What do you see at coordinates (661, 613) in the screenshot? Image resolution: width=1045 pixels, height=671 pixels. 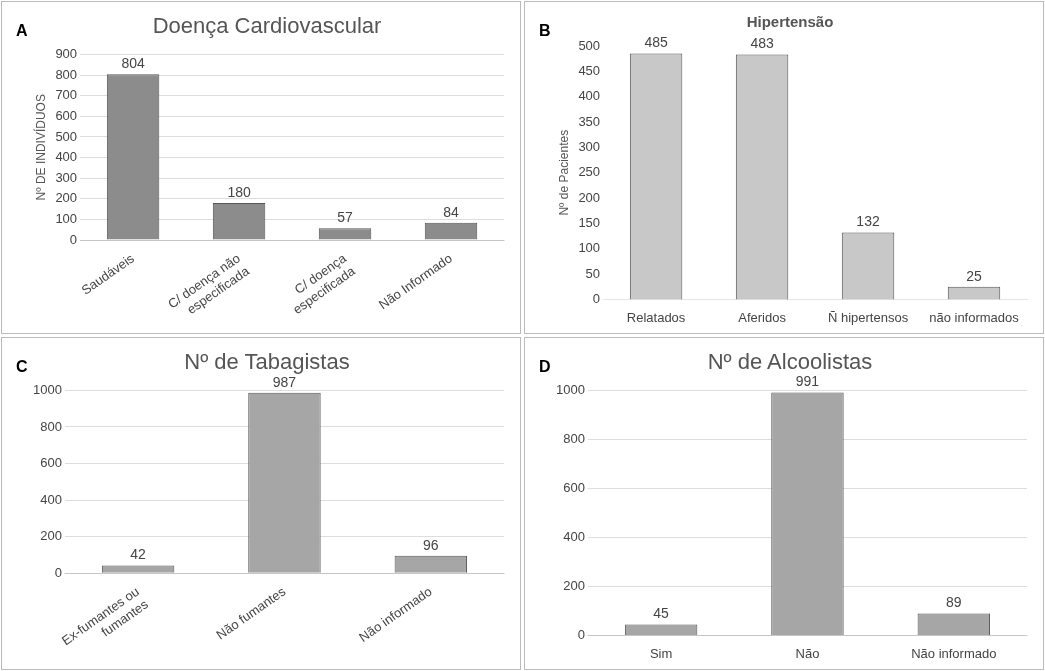 I see `data-label: 45` at bounding box center [661, 613].